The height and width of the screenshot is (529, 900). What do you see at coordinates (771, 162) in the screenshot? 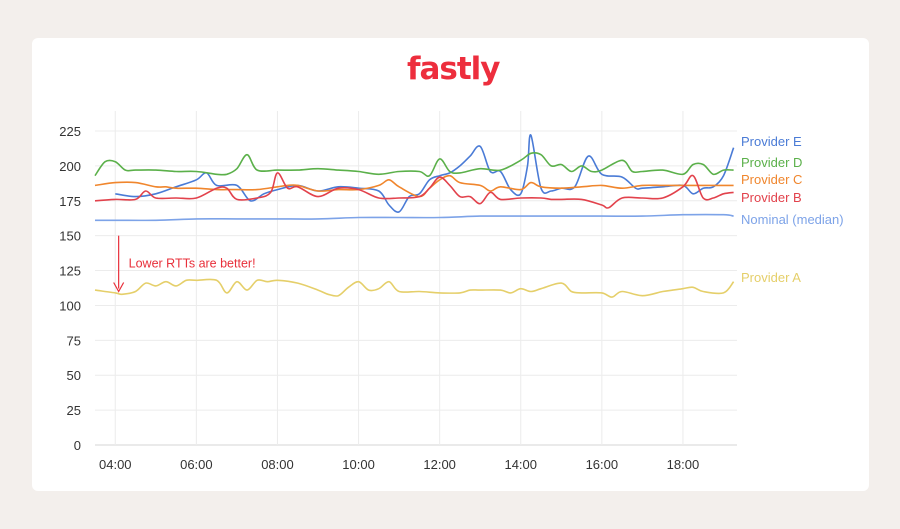
I see `legend-label-provider-d: Provider D` at bounding box center [771, 162].